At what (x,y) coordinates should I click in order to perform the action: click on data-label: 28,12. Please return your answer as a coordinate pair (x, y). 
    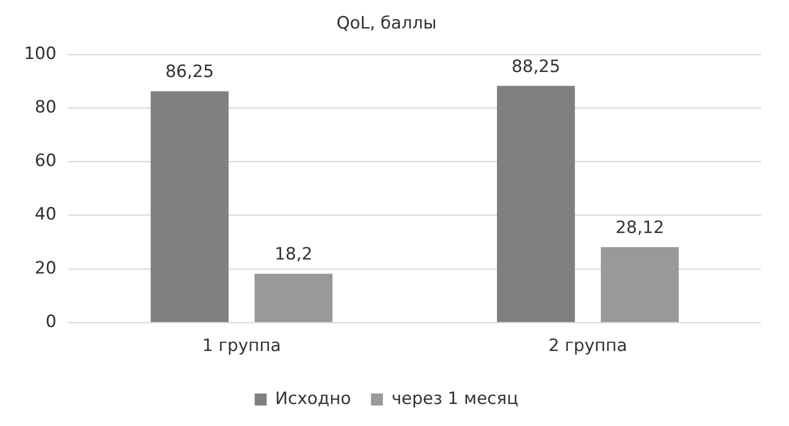
    Looking at the image, I should click on (639, 228).